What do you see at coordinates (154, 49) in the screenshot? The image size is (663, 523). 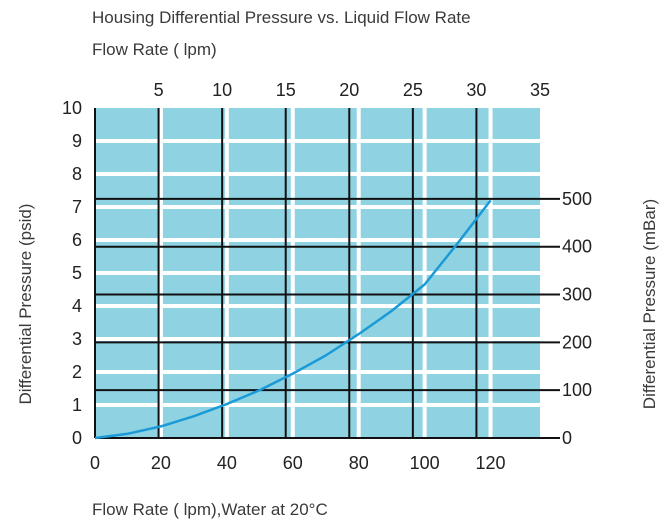 I see `top-axis-title: Flow Rate ( lpm)` at bounding box center [154, 49].